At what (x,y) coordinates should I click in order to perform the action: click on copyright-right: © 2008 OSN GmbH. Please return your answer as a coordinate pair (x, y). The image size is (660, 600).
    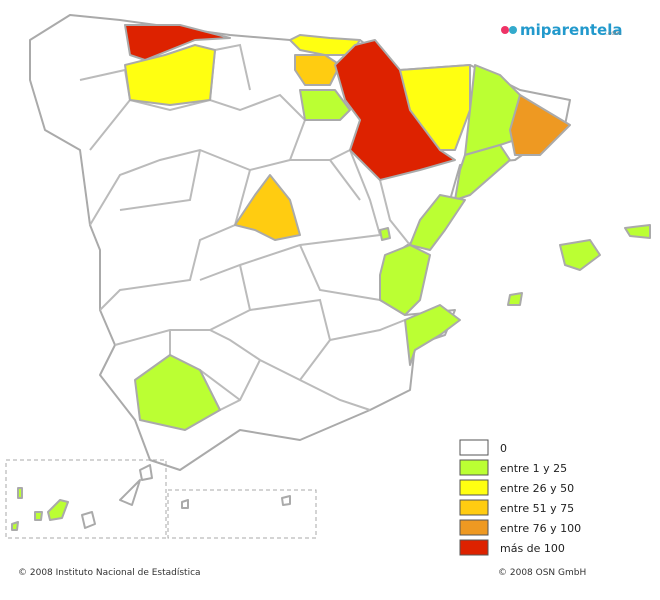
    Looking at the image, I should click on (542, 573).